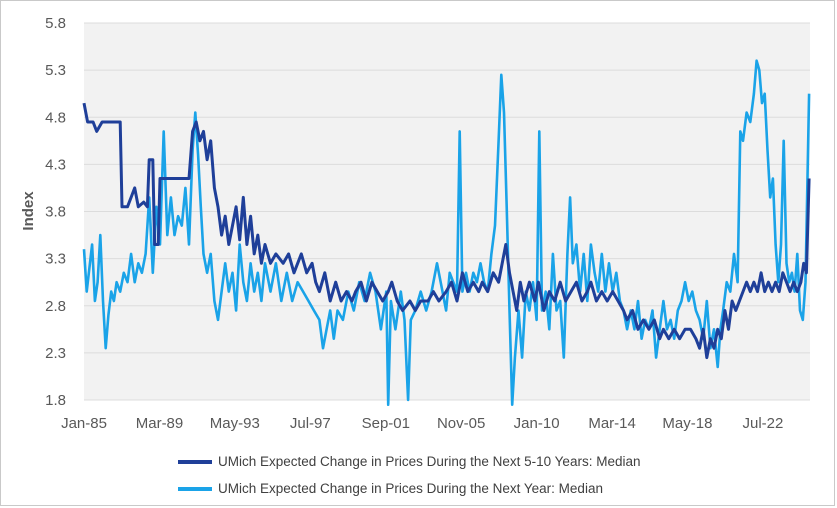  I want to click on x-tick-label: Jan-85, so click(84, 423).